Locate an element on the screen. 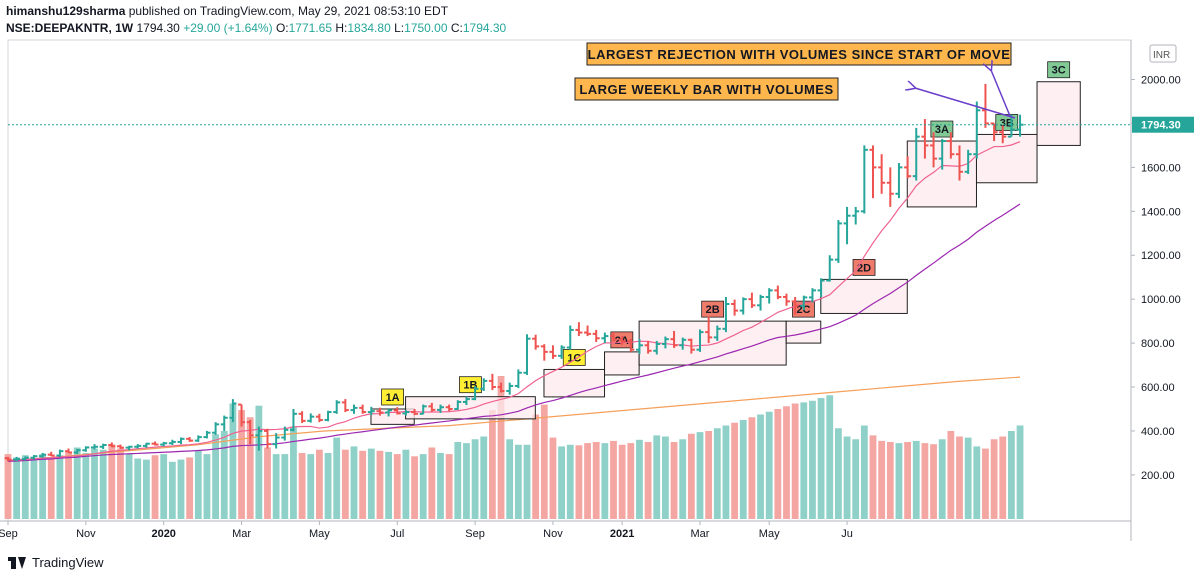  volume-ma-line is located at coordinates (514, 419).